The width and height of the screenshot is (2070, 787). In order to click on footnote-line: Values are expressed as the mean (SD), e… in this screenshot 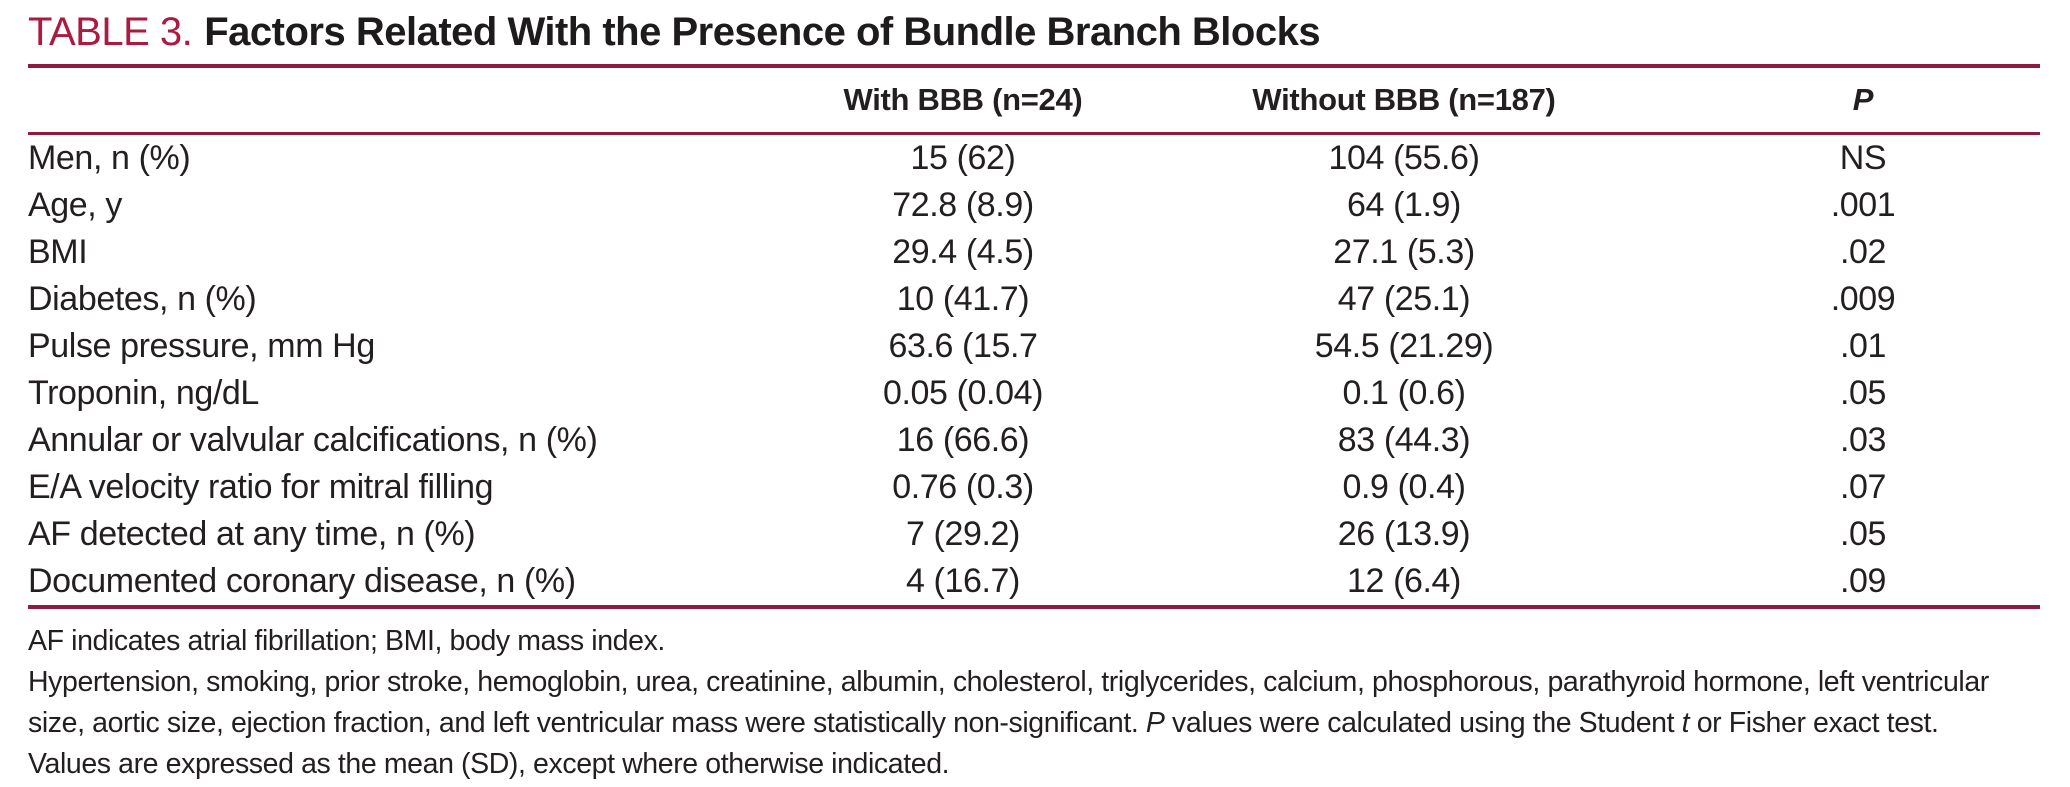, I will do `click(1034, 764)`.